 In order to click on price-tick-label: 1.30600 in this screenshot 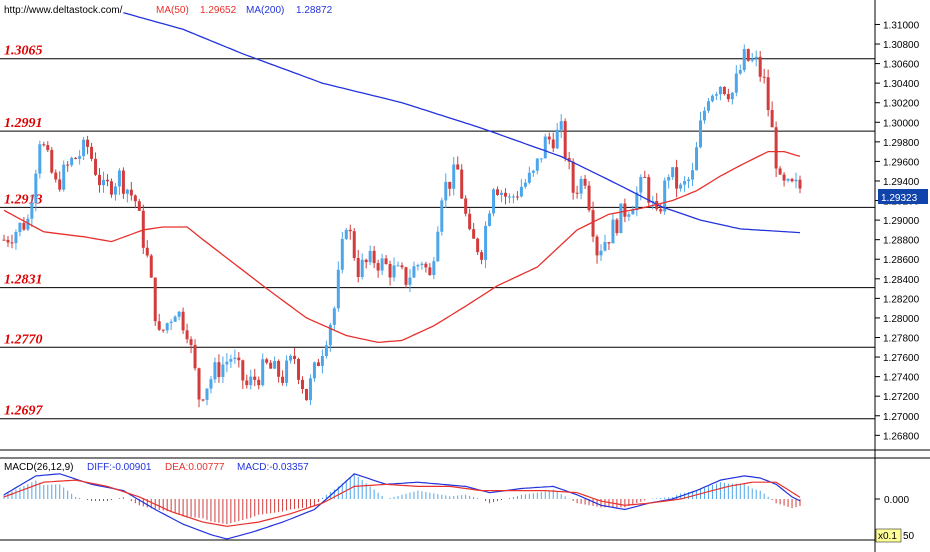, I will do `click(901, 65)`.